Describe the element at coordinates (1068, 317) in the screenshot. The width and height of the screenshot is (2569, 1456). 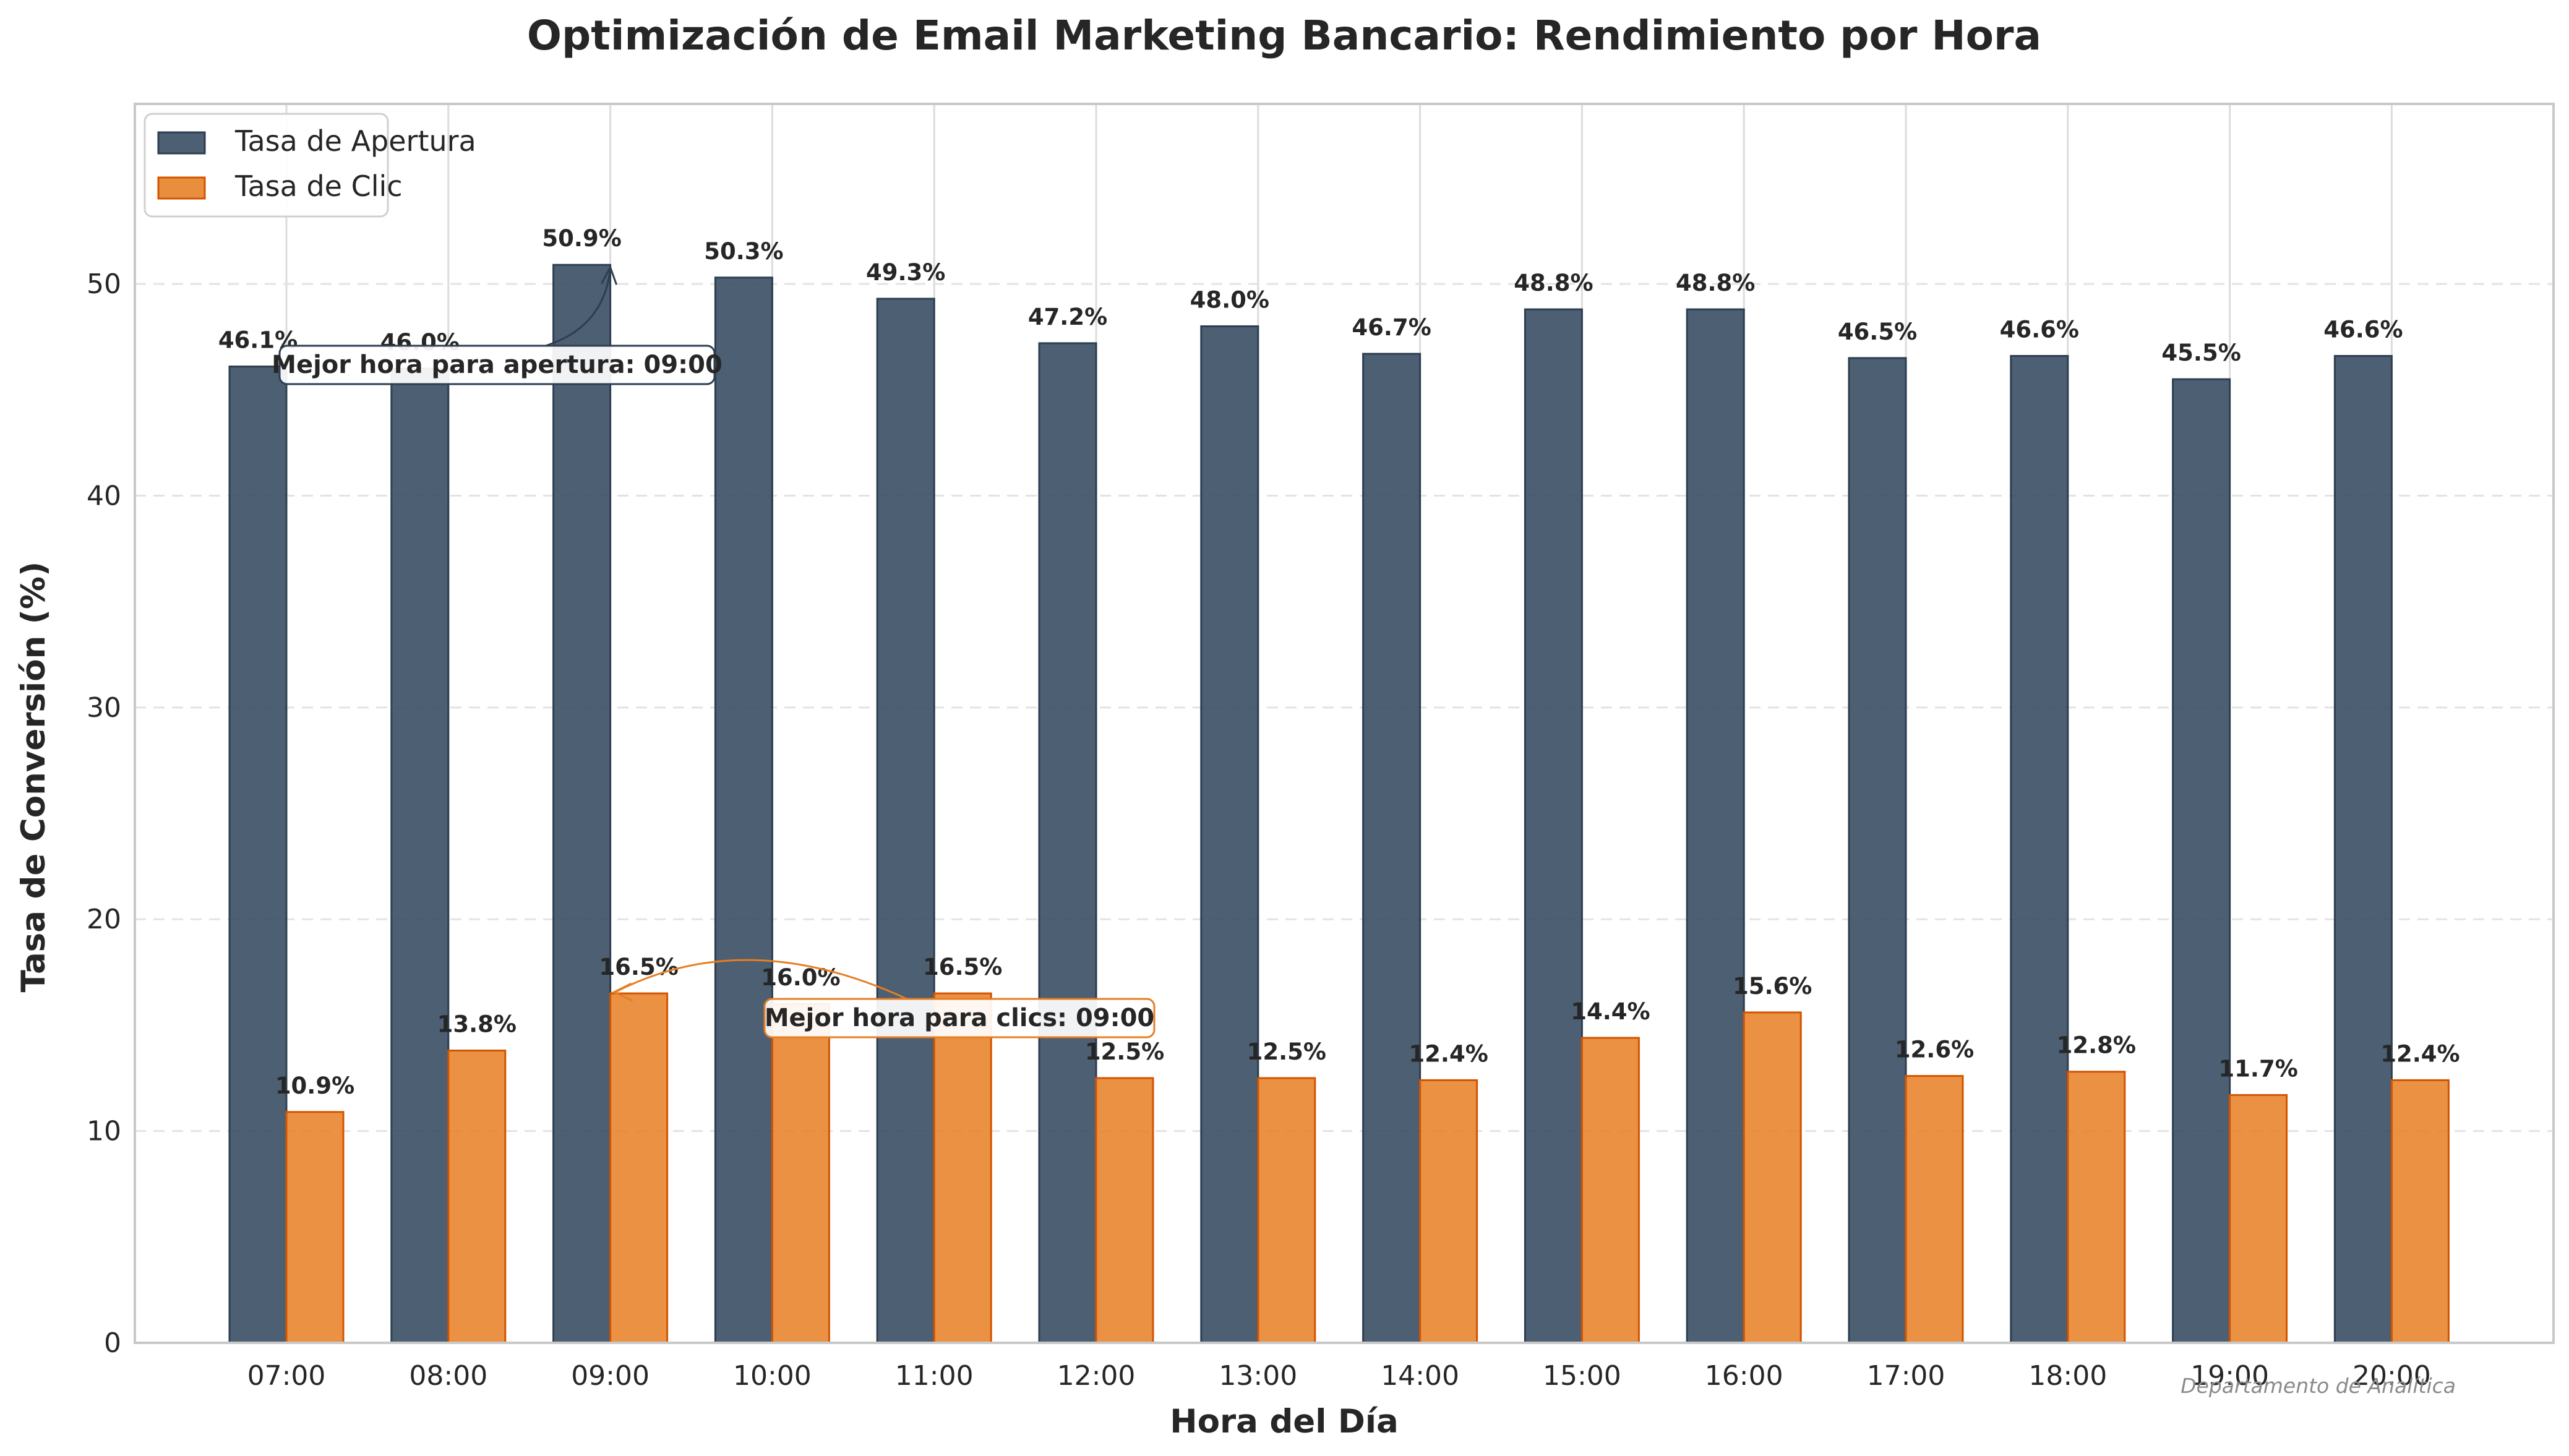
I see `data-label-open-rate: 47.2%` at that location.